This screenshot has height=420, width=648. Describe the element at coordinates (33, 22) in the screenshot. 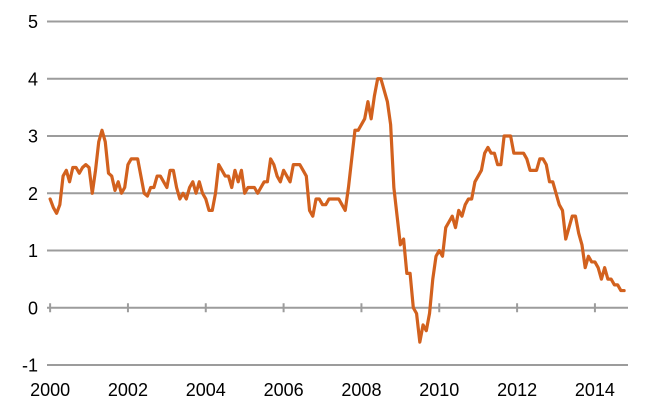

I see `y-axis-label-5: 5` at that location.